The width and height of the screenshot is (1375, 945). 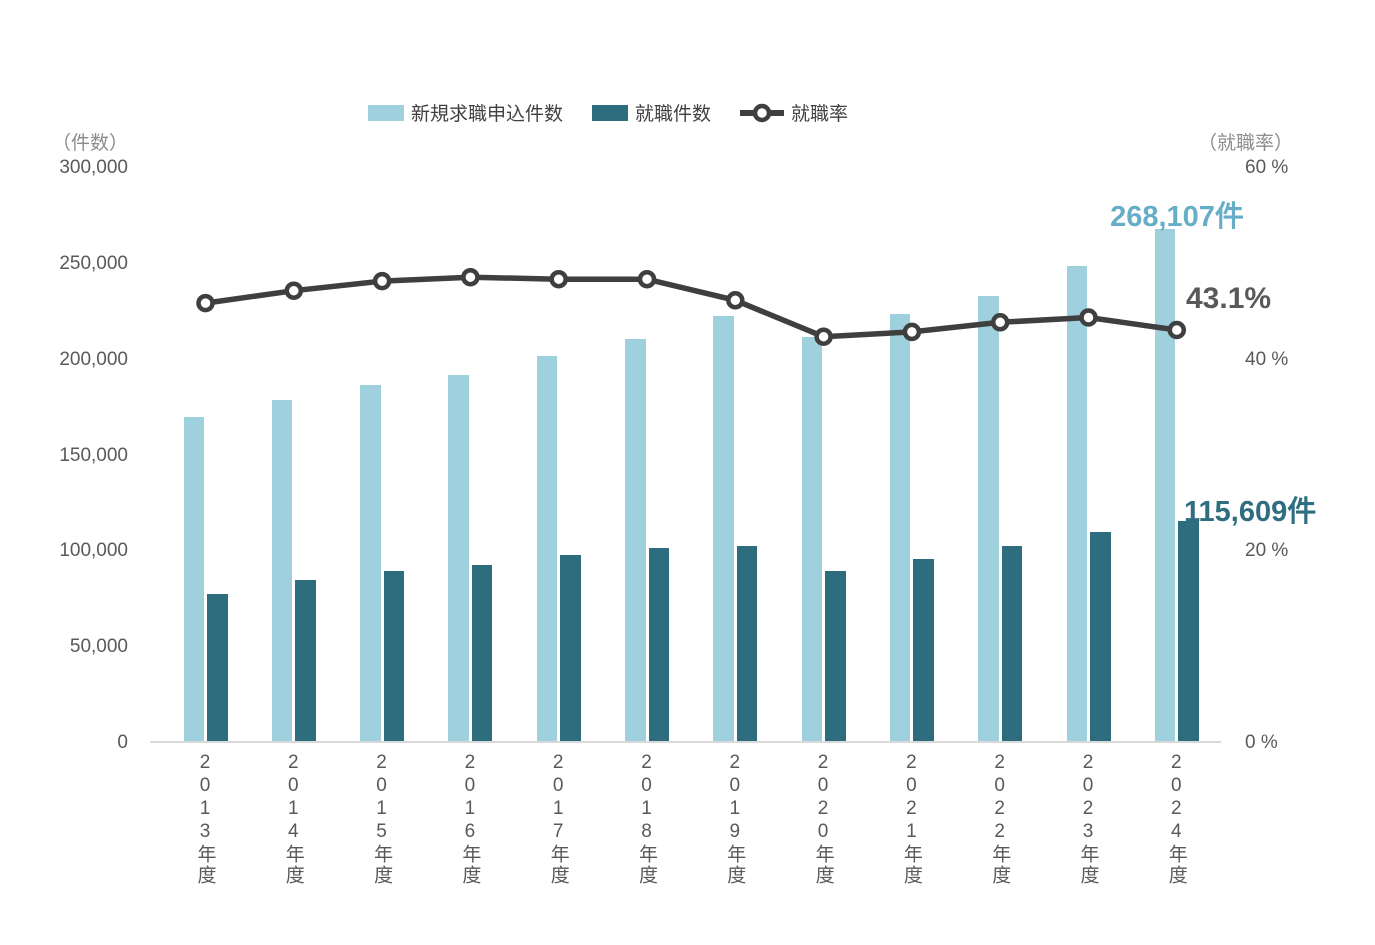 What do you see at coordinates (735, 819) in the screenshot?
I see `xlabel-2019年度: 2019年度` at bounding box center [735, 819].